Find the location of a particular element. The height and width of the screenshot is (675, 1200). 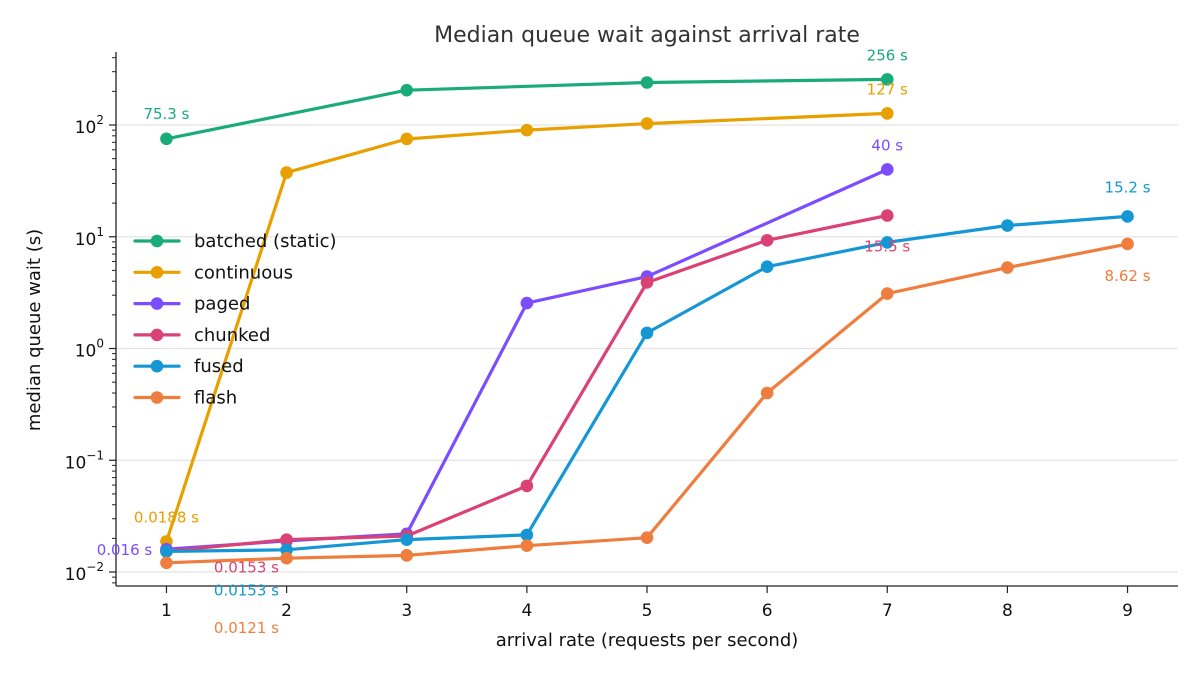

legend-label-4: fused is located at coordinates (219, 366).